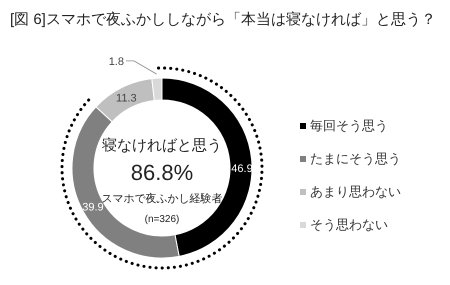  I want to click on legend-label: たまにそう思う, so click(355, 158).